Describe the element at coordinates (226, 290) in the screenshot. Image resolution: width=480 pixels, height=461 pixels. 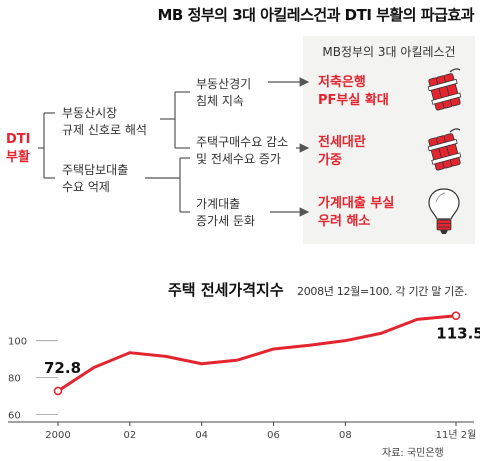
I see `chart-title: 주택 전세가격지수` at that location.